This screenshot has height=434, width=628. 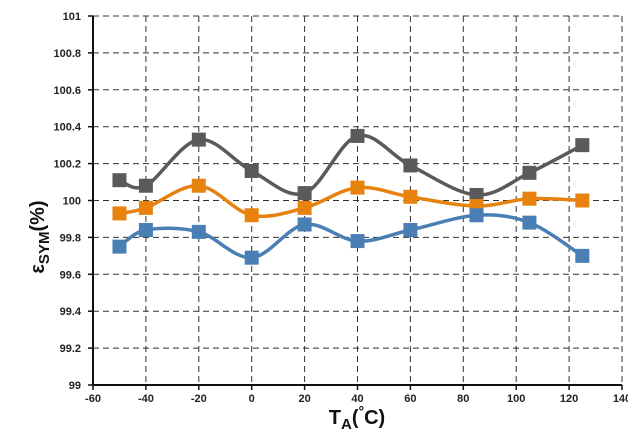 What do you see at coordinates (362, 411) in the screenshot?
I see `x-axis-title-degree: °` at bounding box center [362, 411].